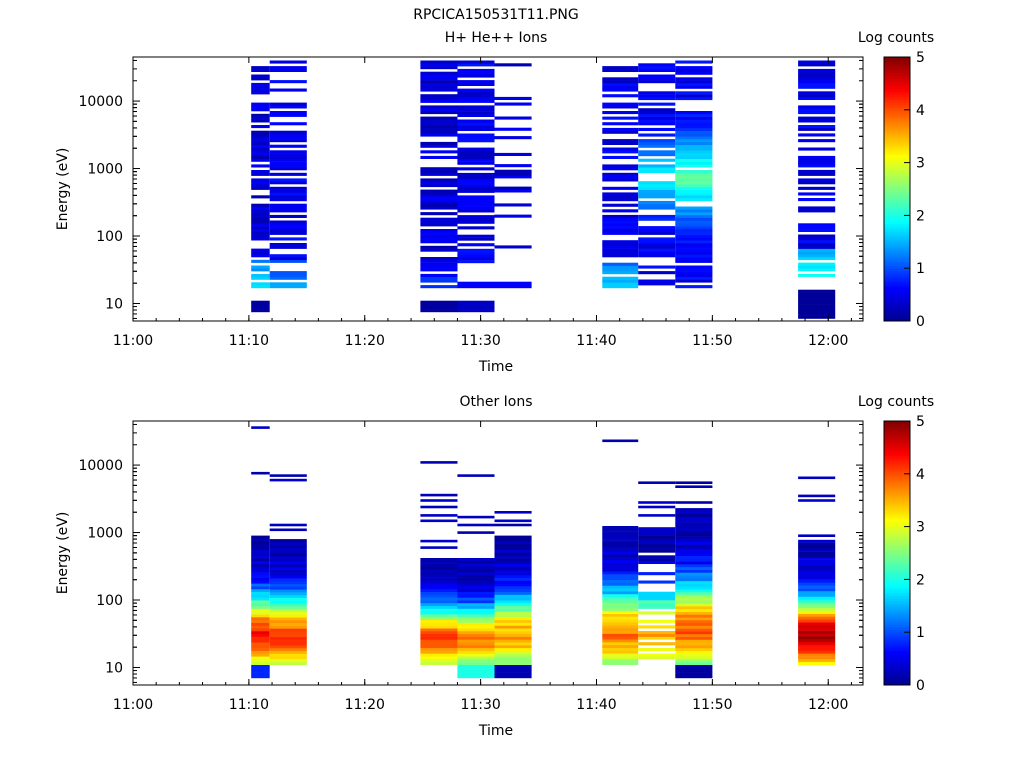 This screenshot has width=1024, height=768. What do you see at coordinates (109, 601) in the screenshot?
I see `y-tick-label: 100` at bounding box center [109, 601].